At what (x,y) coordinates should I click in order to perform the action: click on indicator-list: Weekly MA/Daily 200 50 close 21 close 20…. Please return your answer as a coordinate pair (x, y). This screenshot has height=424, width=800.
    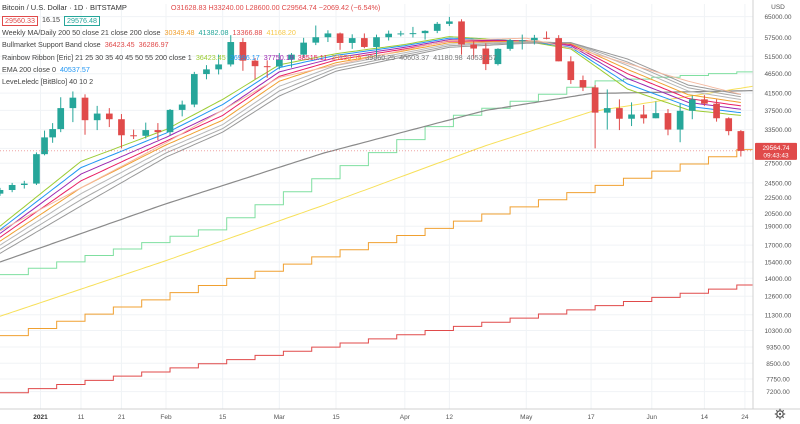
    Looking at the image, I should click on (251, 58).